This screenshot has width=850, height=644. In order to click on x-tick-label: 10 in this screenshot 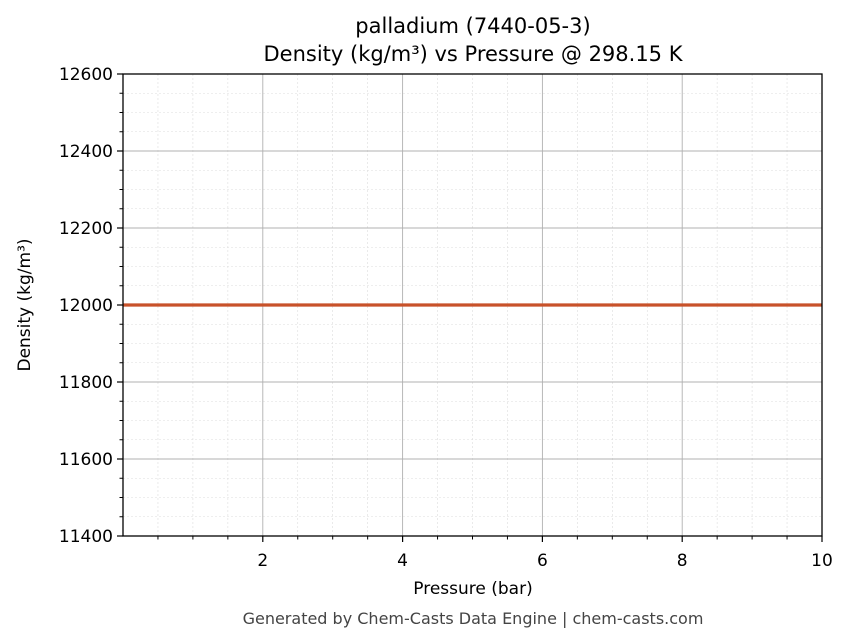, I will do `click(822, 561)`.